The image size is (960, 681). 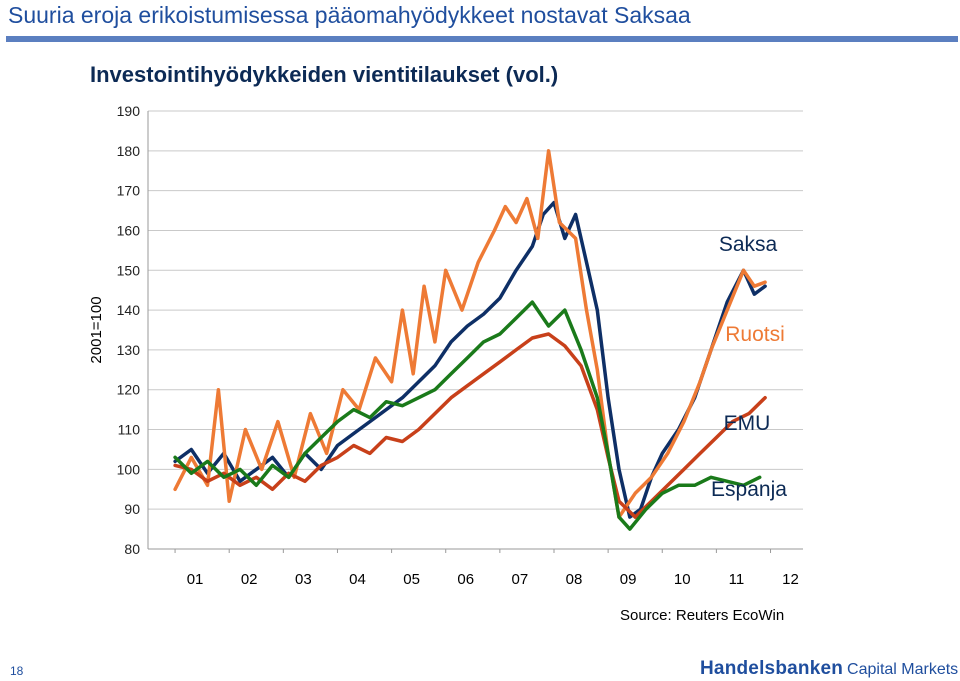 What do you see at coordinates (195, 579) in the screenshot?
I see `x-tick-label: 01` at bounding box center [195, 579].